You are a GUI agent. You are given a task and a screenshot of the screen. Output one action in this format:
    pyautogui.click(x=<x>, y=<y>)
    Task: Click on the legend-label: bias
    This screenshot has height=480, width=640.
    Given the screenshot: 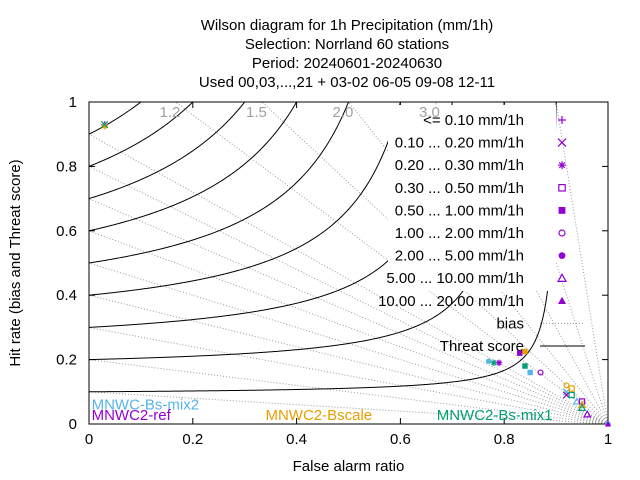 What is the action you would take?
    pyautogui.click(x=510, y=323)
    